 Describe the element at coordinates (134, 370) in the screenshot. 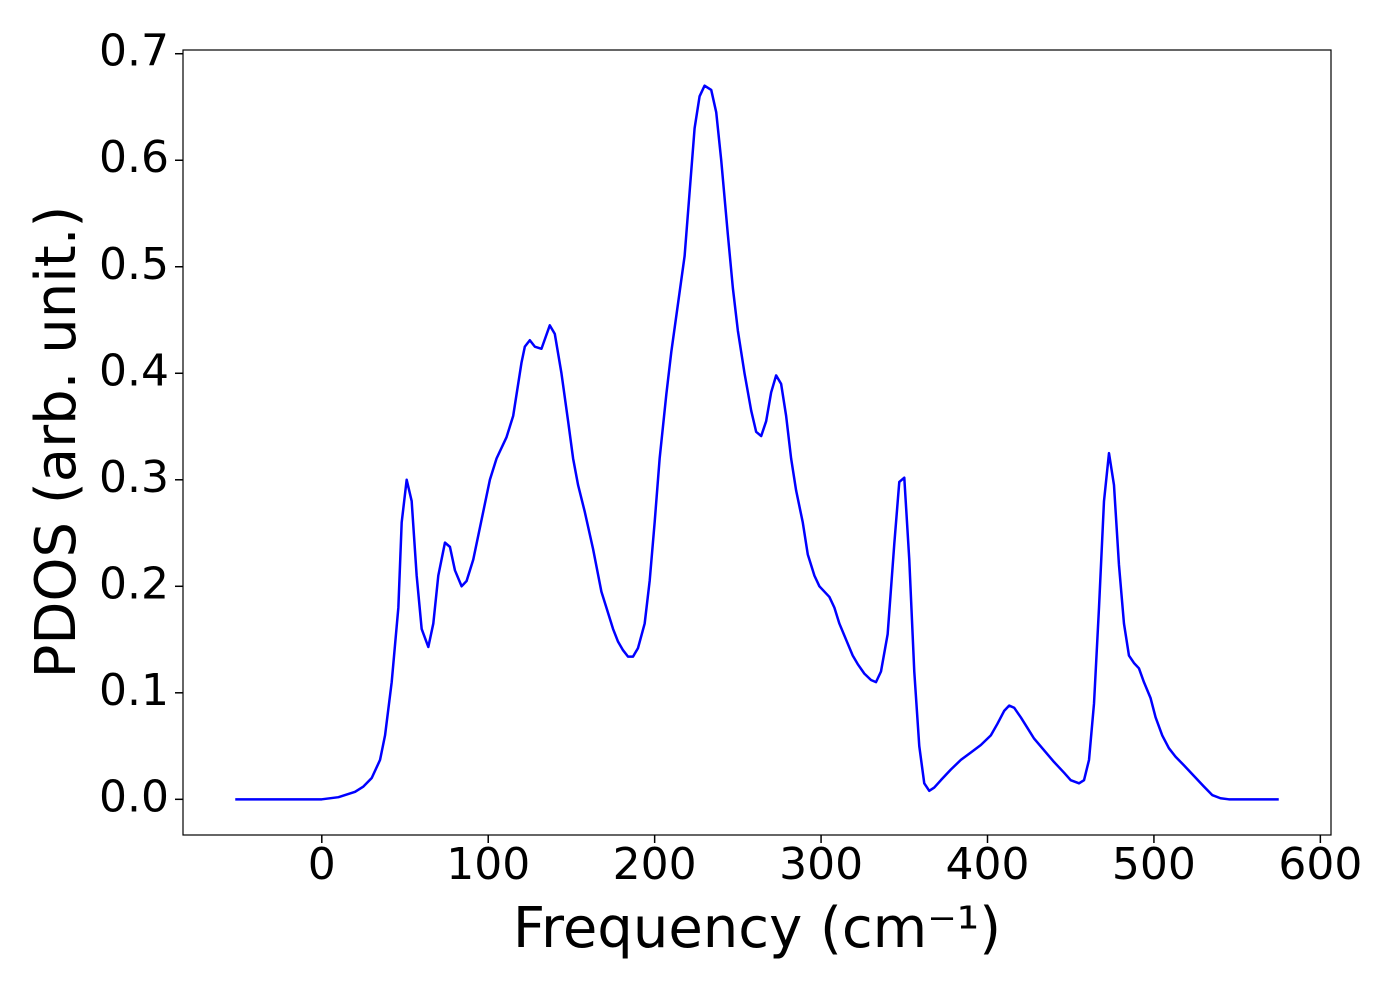

I see `y-tick-label: 0.4` at that location.